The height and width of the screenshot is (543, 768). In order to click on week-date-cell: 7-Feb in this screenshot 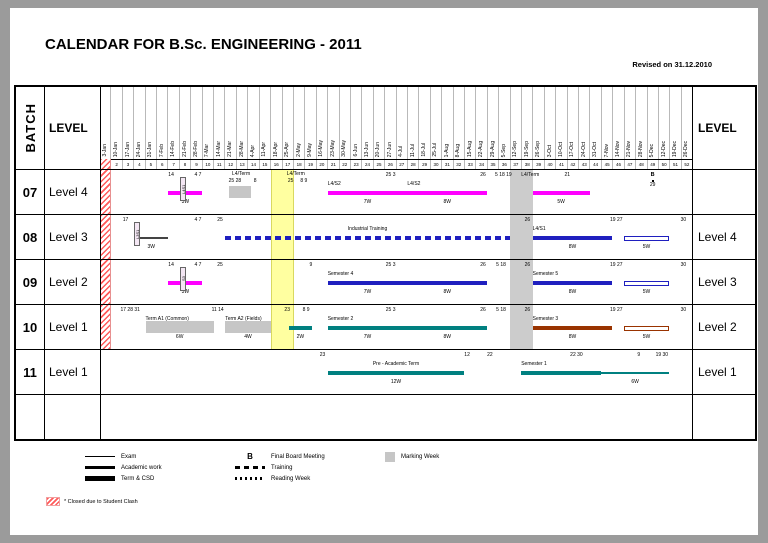, I will do `click(161, 123)`.